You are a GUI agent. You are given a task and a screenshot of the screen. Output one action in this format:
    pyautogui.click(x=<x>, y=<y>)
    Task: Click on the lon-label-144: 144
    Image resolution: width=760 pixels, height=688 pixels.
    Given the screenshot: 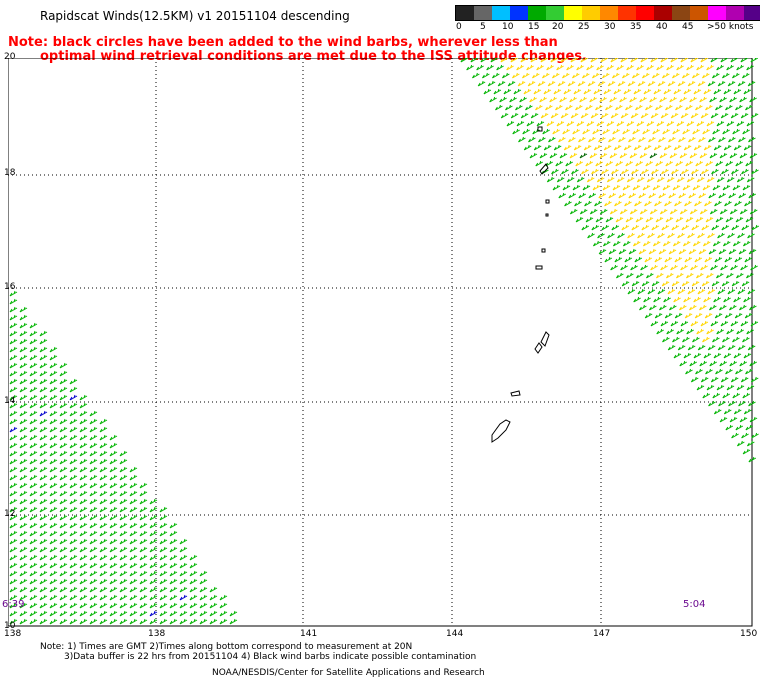 What is the action you would take?
    pyautogui.click(x=455, y=634)
    